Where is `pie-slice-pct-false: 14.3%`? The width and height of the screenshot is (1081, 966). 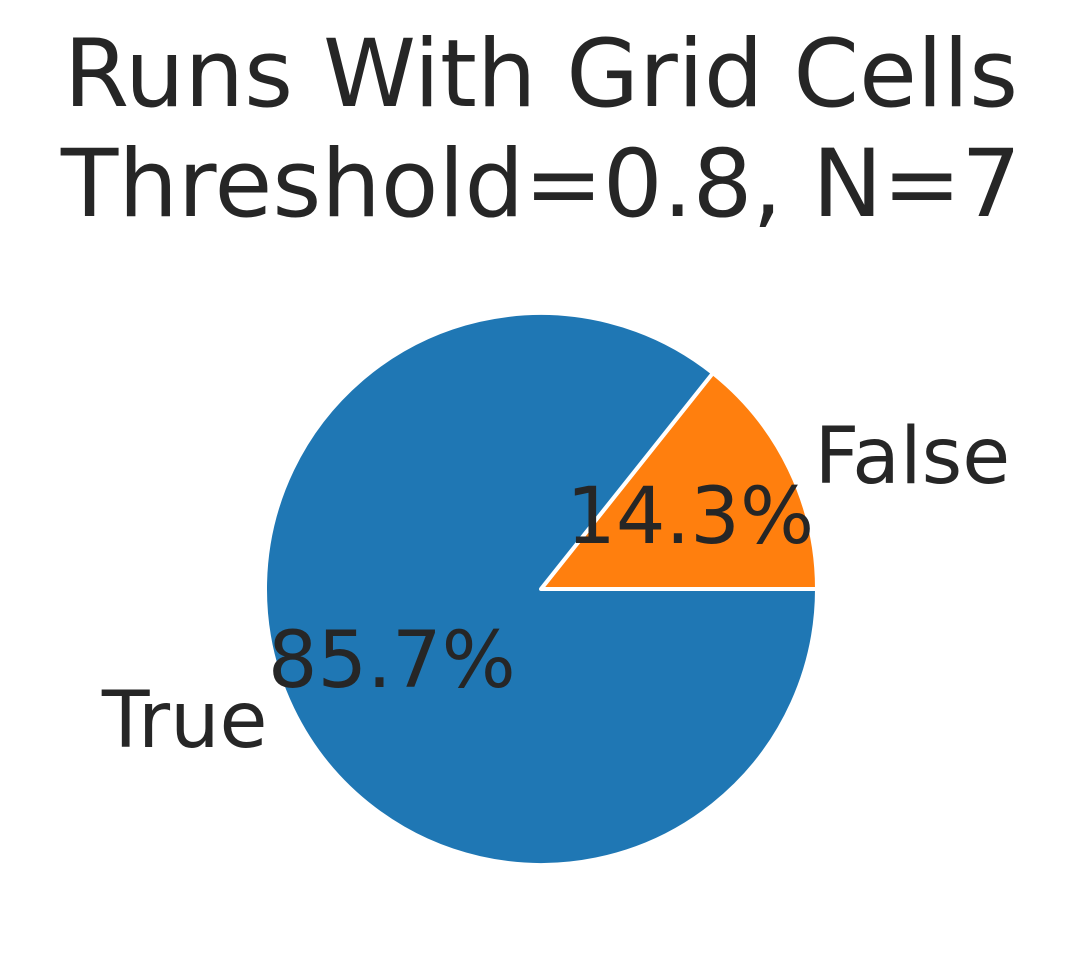 pie-slice-pct-false: 14.3% is located at coordinates (690, 517).